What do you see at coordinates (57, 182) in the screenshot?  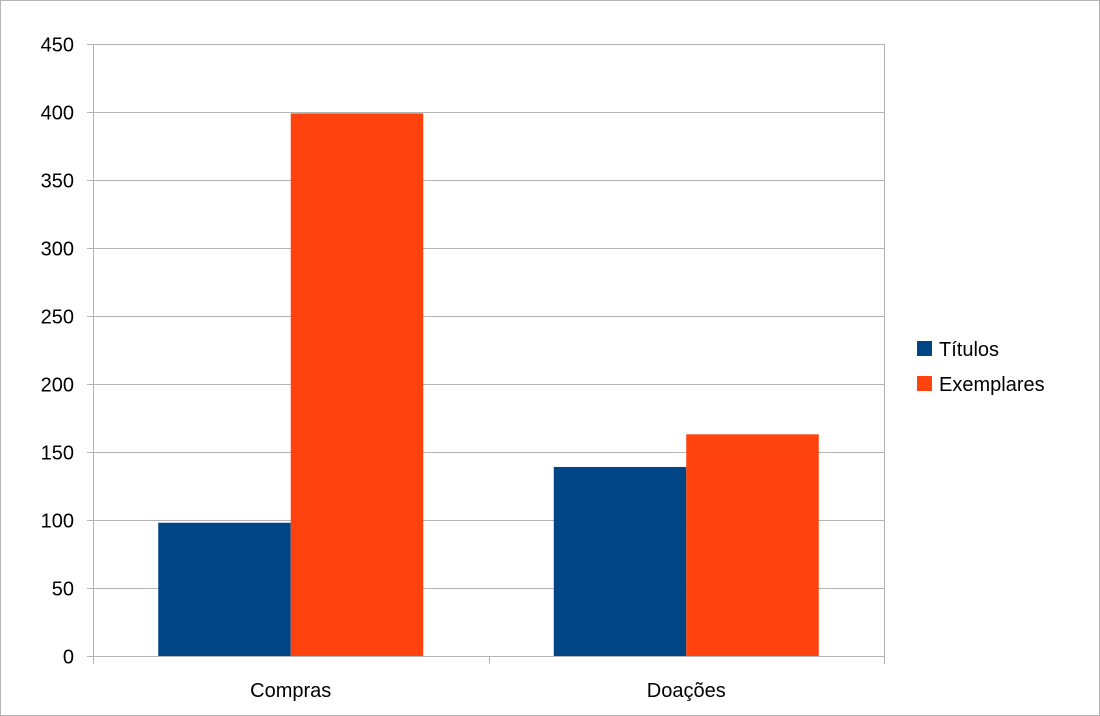 I see `y-tick-label: 350` at bounding box center [57, 182].